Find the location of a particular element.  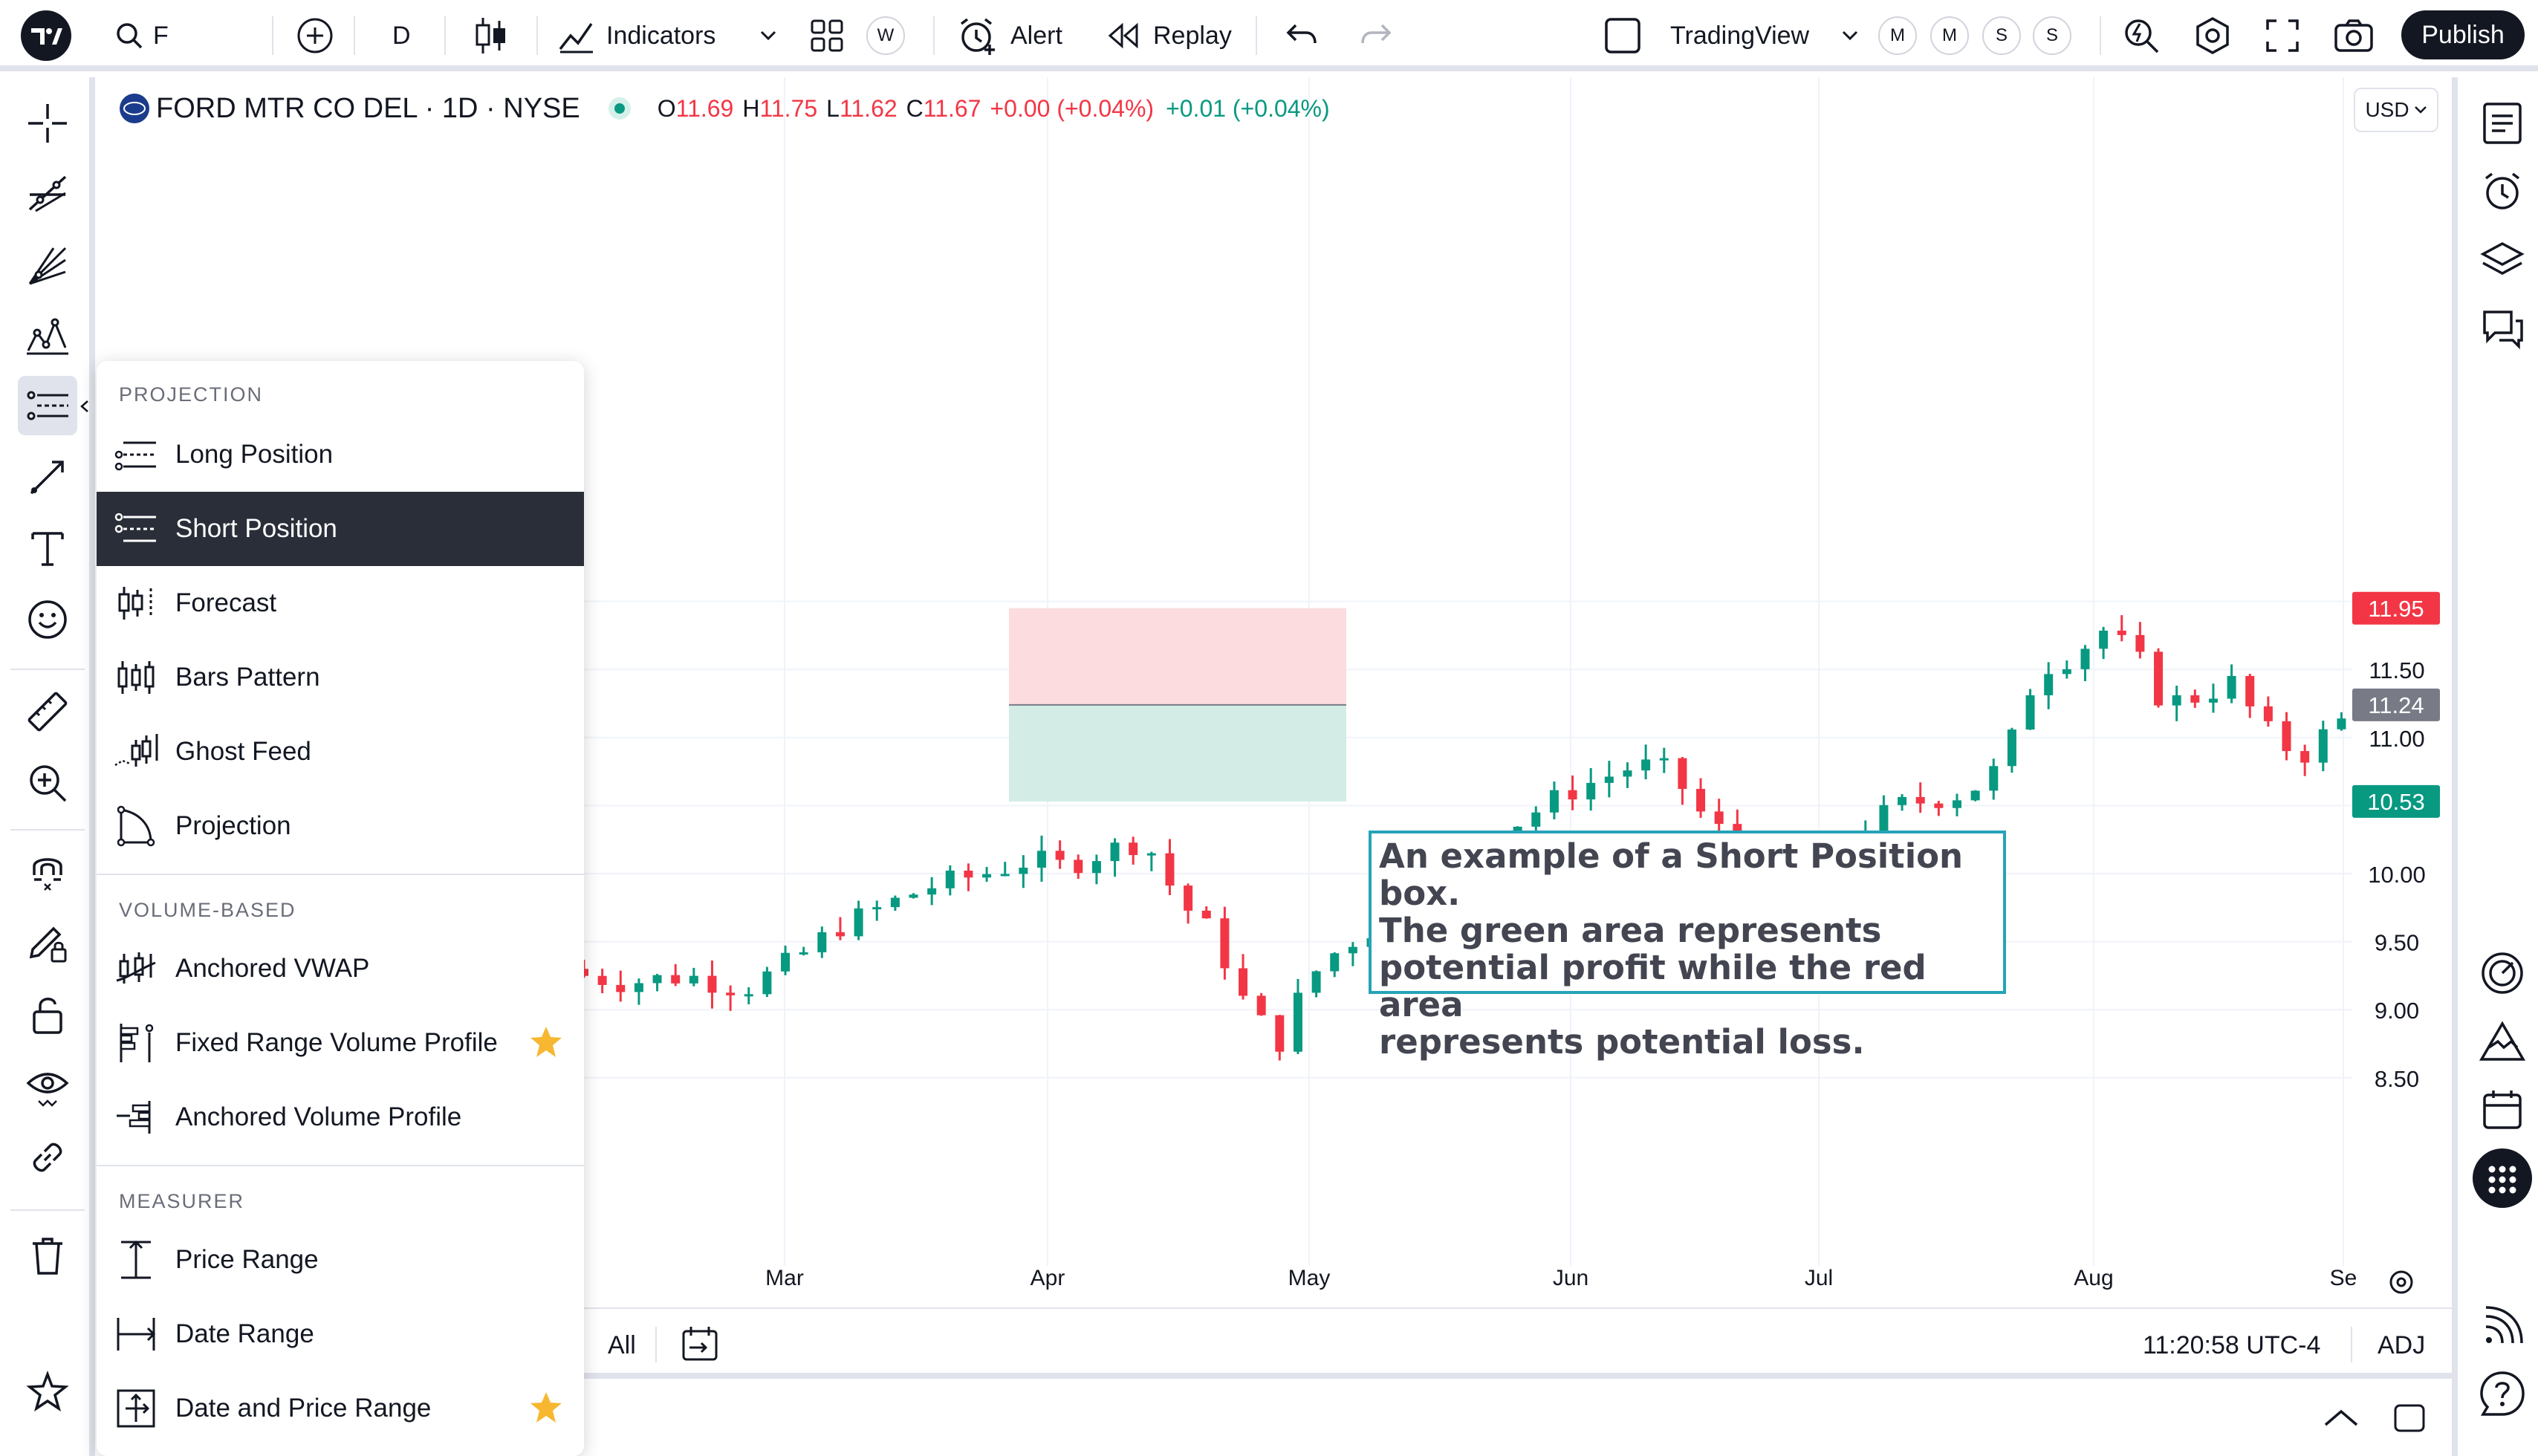

chart-type-button is located at coordinates (491, 35).